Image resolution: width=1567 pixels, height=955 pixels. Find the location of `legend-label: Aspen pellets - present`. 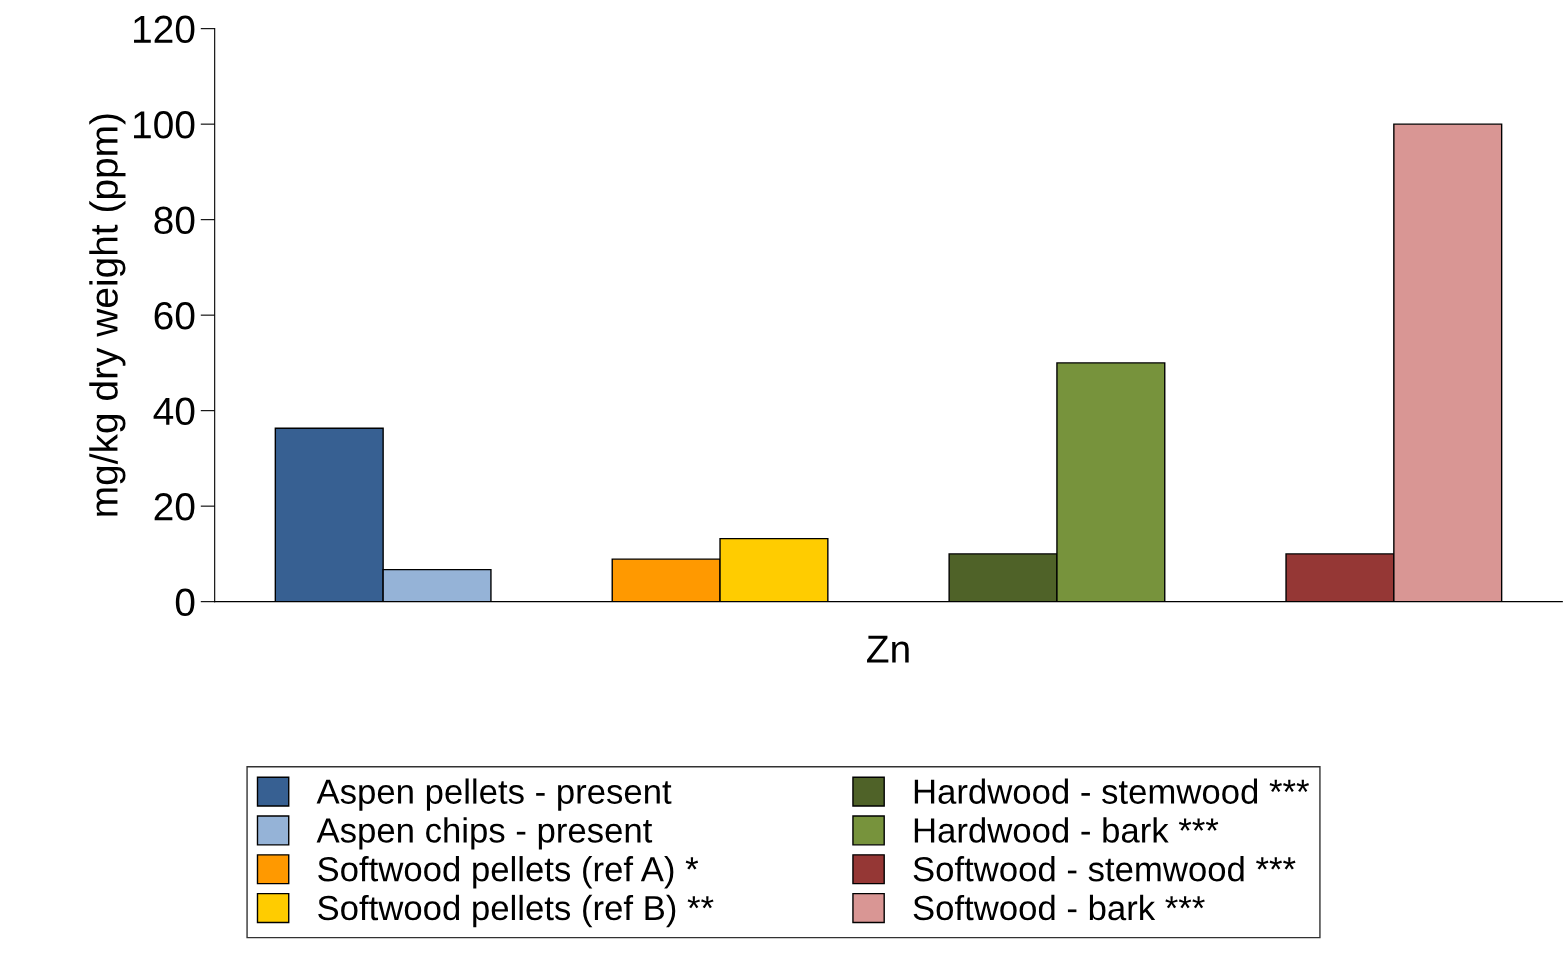

legend-label: Aspen pellets - present is located at coordinates (494, 794).